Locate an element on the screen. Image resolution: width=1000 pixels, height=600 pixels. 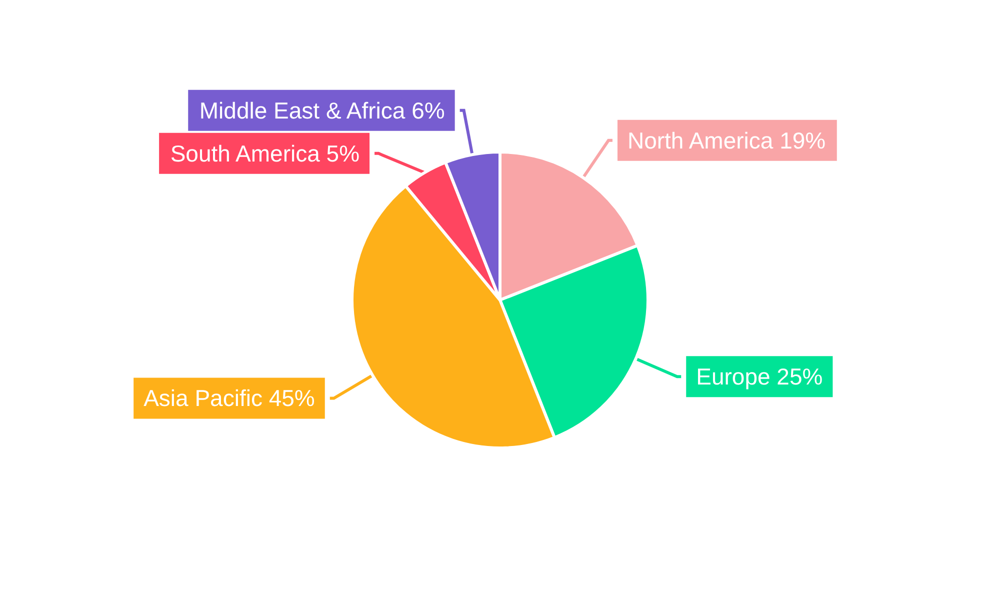
slice-label: South America 5% is located at coordinates (265, 153).